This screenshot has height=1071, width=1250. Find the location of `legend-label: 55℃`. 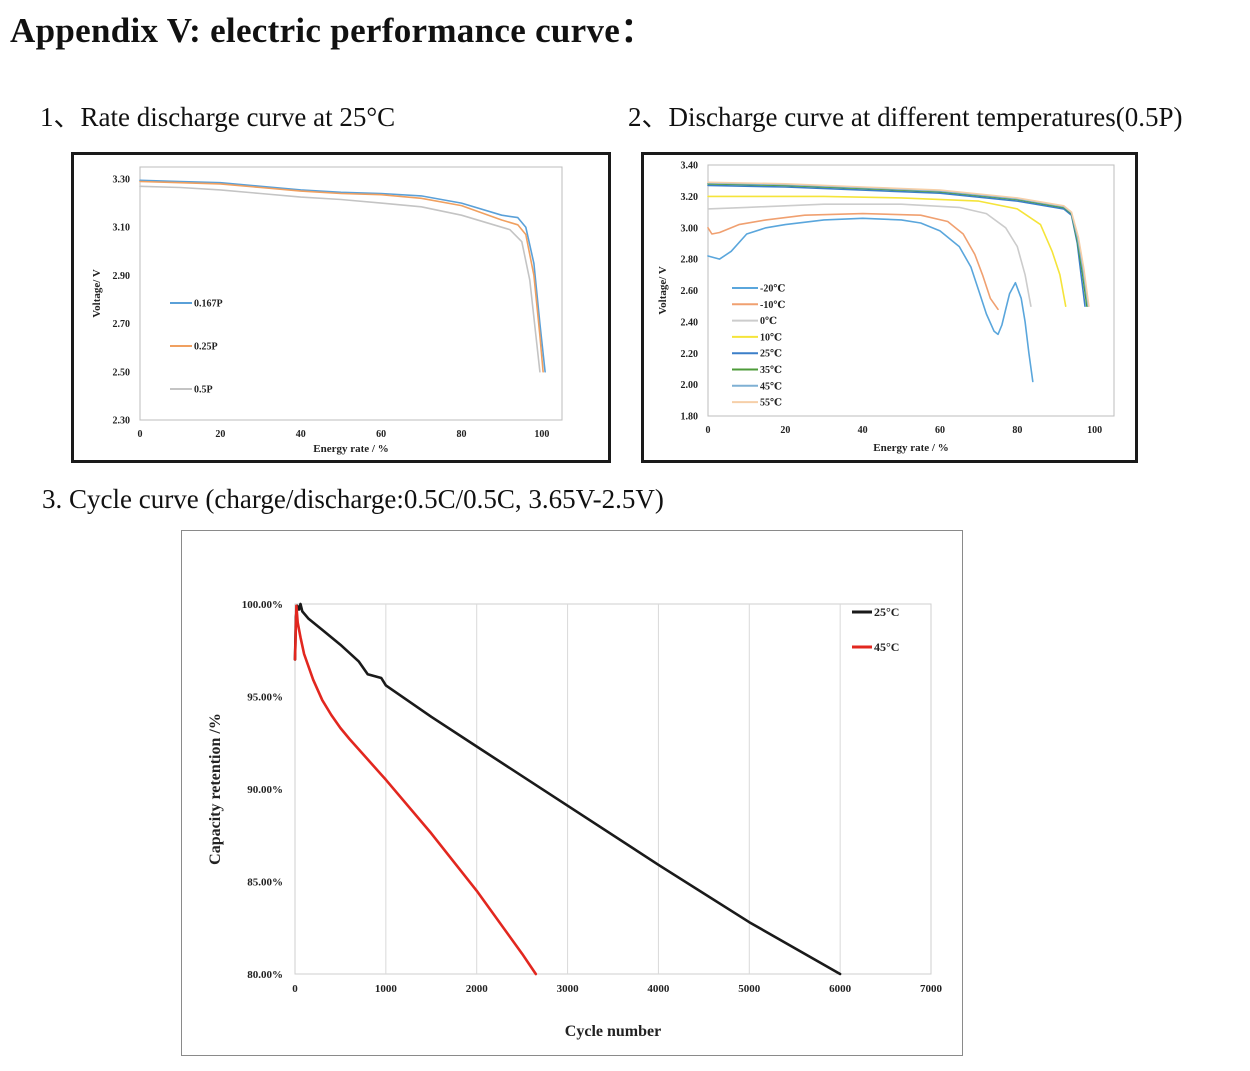

legend-label: 55℃ is located at coordinates (771, 403).